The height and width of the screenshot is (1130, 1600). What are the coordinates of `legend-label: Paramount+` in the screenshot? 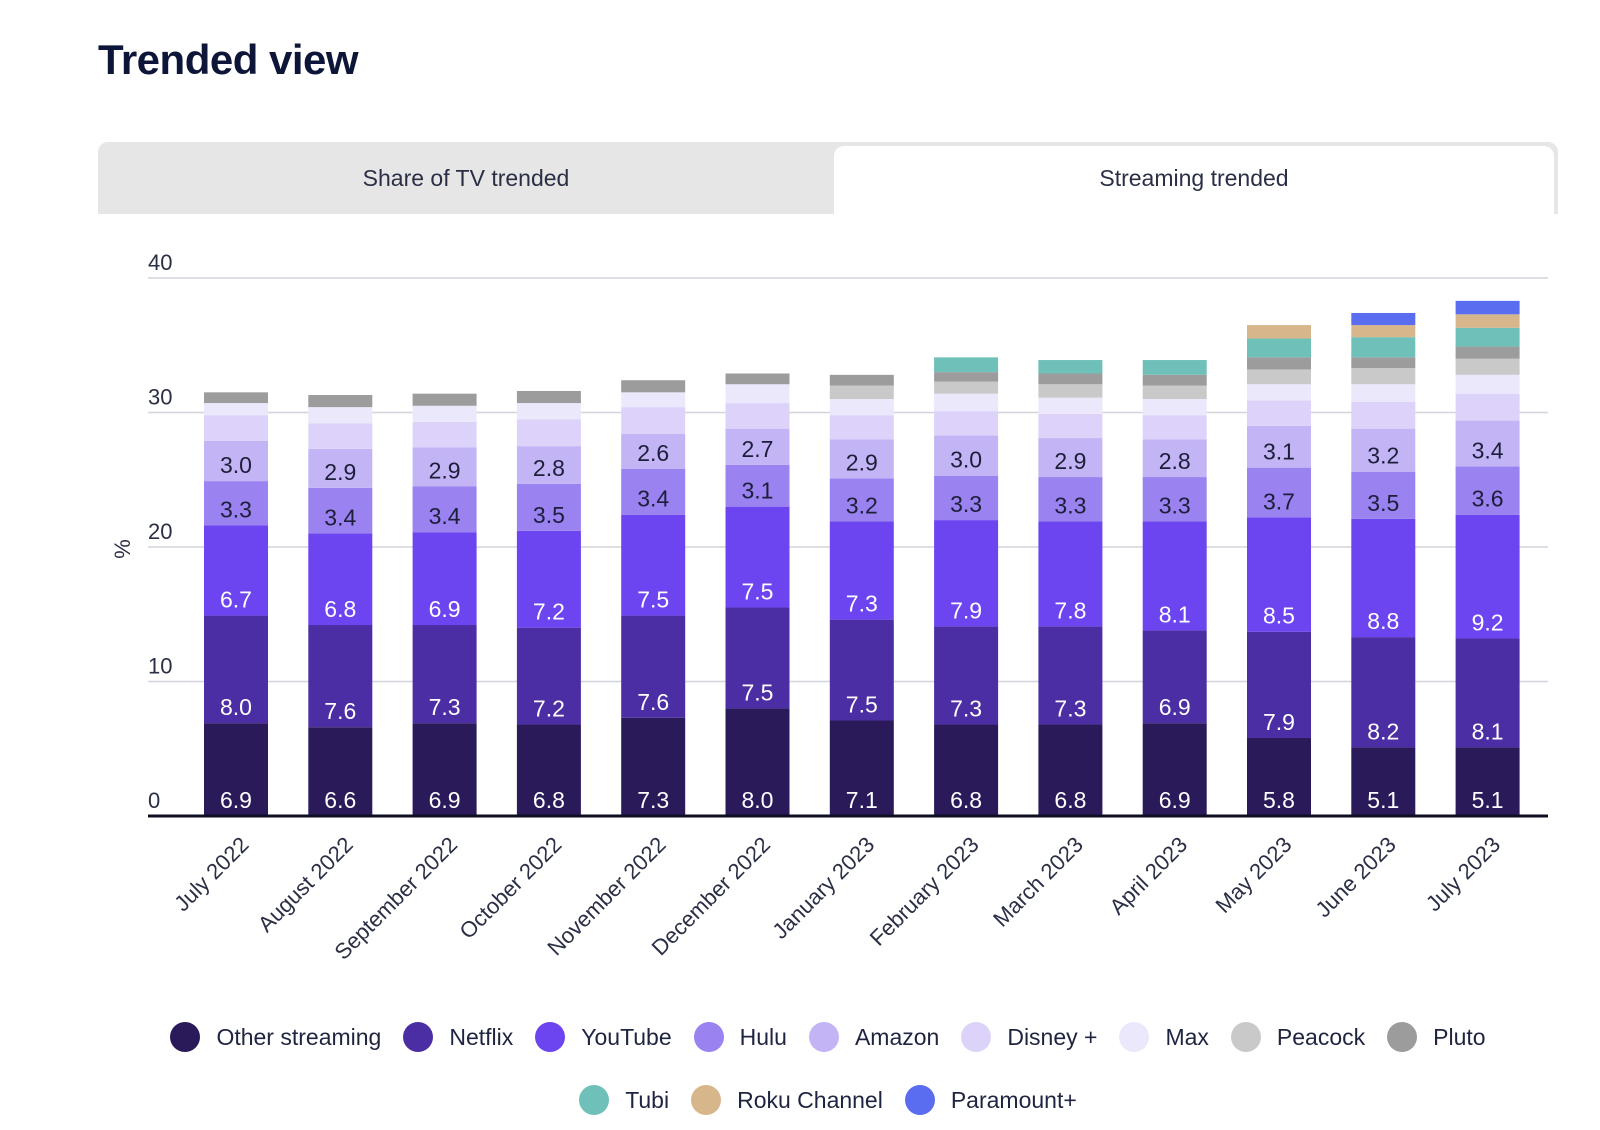 It's located at (1013, 1099).